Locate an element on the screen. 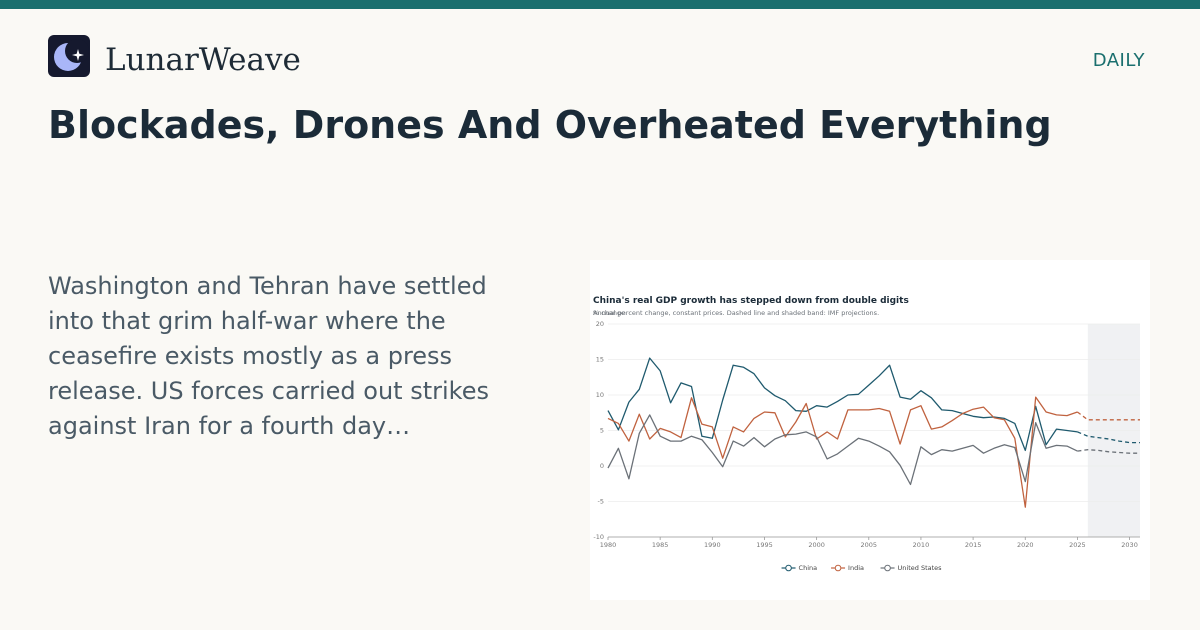 This screenshot has height=630, width=1200. legend-marker-china is located at coordinates (788, 568).